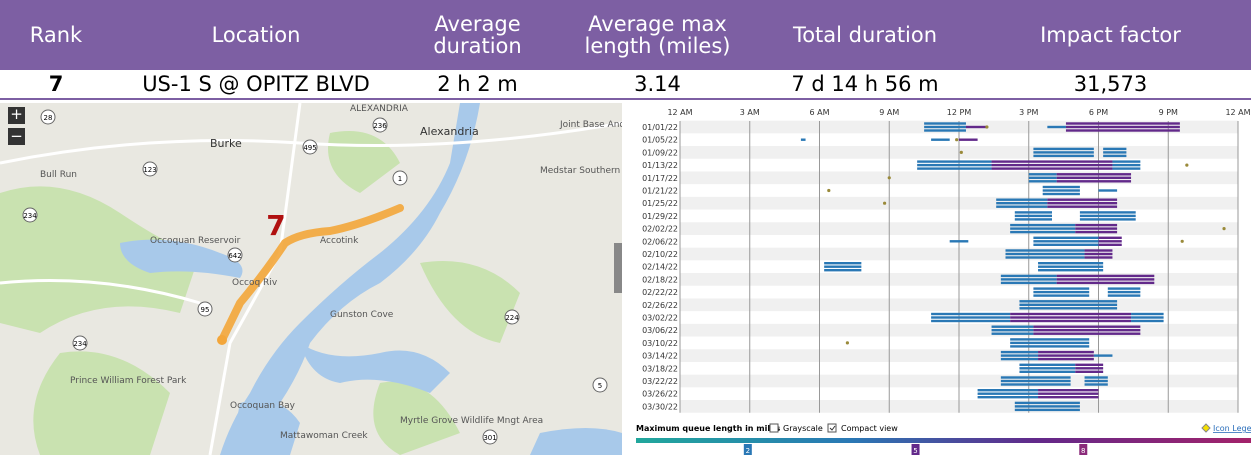 The width and height of the screenshot is (1251, 455). I want to click on cell: 3.14, so click(657, 85).